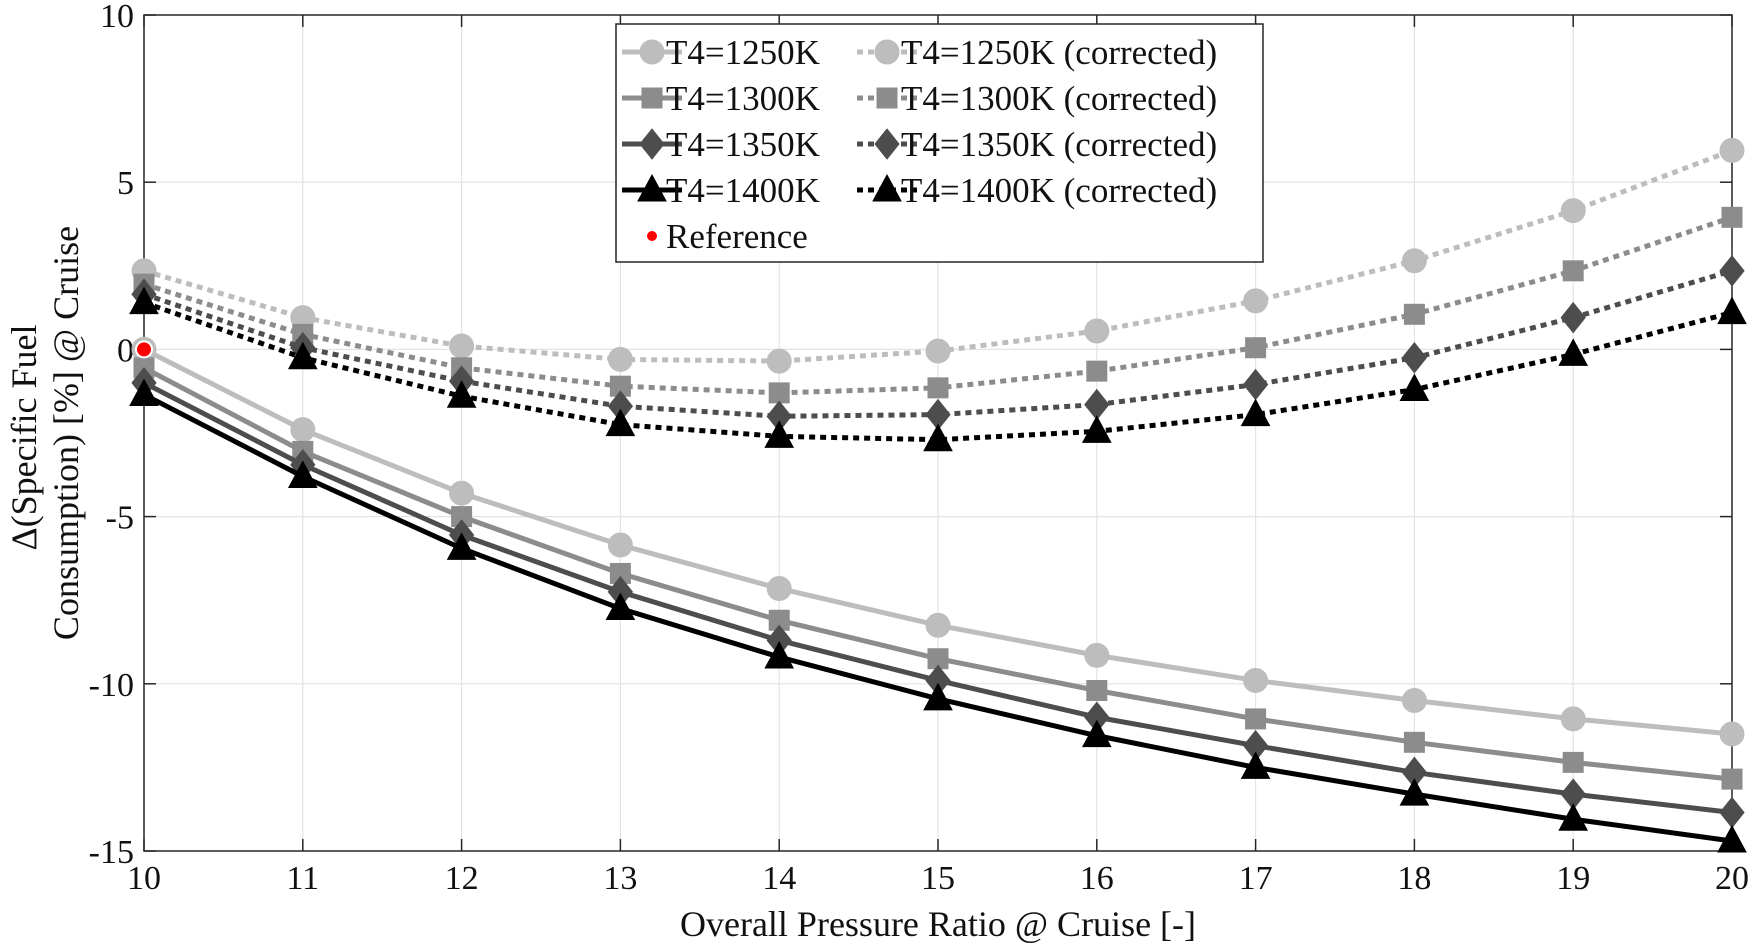 The width and height of the screenshot is (1754, 952). I want to click on x-tick-label: 10, so click(144, 878).